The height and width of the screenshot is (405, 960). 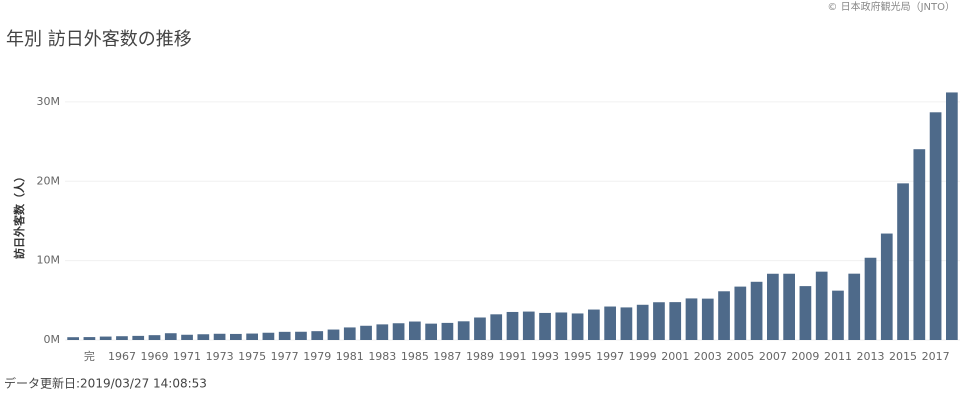 I want to click on x-tick-label: 2015, so click(x=903, y=356).